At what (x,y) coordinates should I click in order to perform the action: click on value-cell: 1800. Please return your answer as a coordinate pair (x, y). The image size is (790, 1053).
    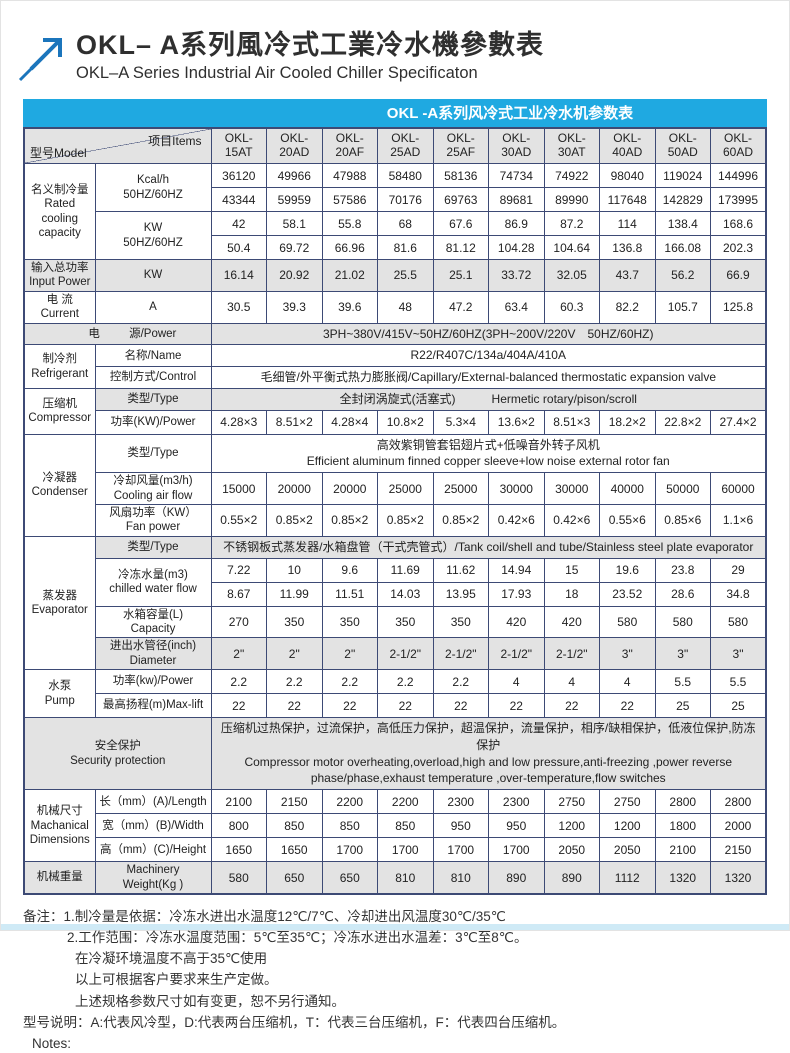
    Looking at the image, I should click on (682, 826).